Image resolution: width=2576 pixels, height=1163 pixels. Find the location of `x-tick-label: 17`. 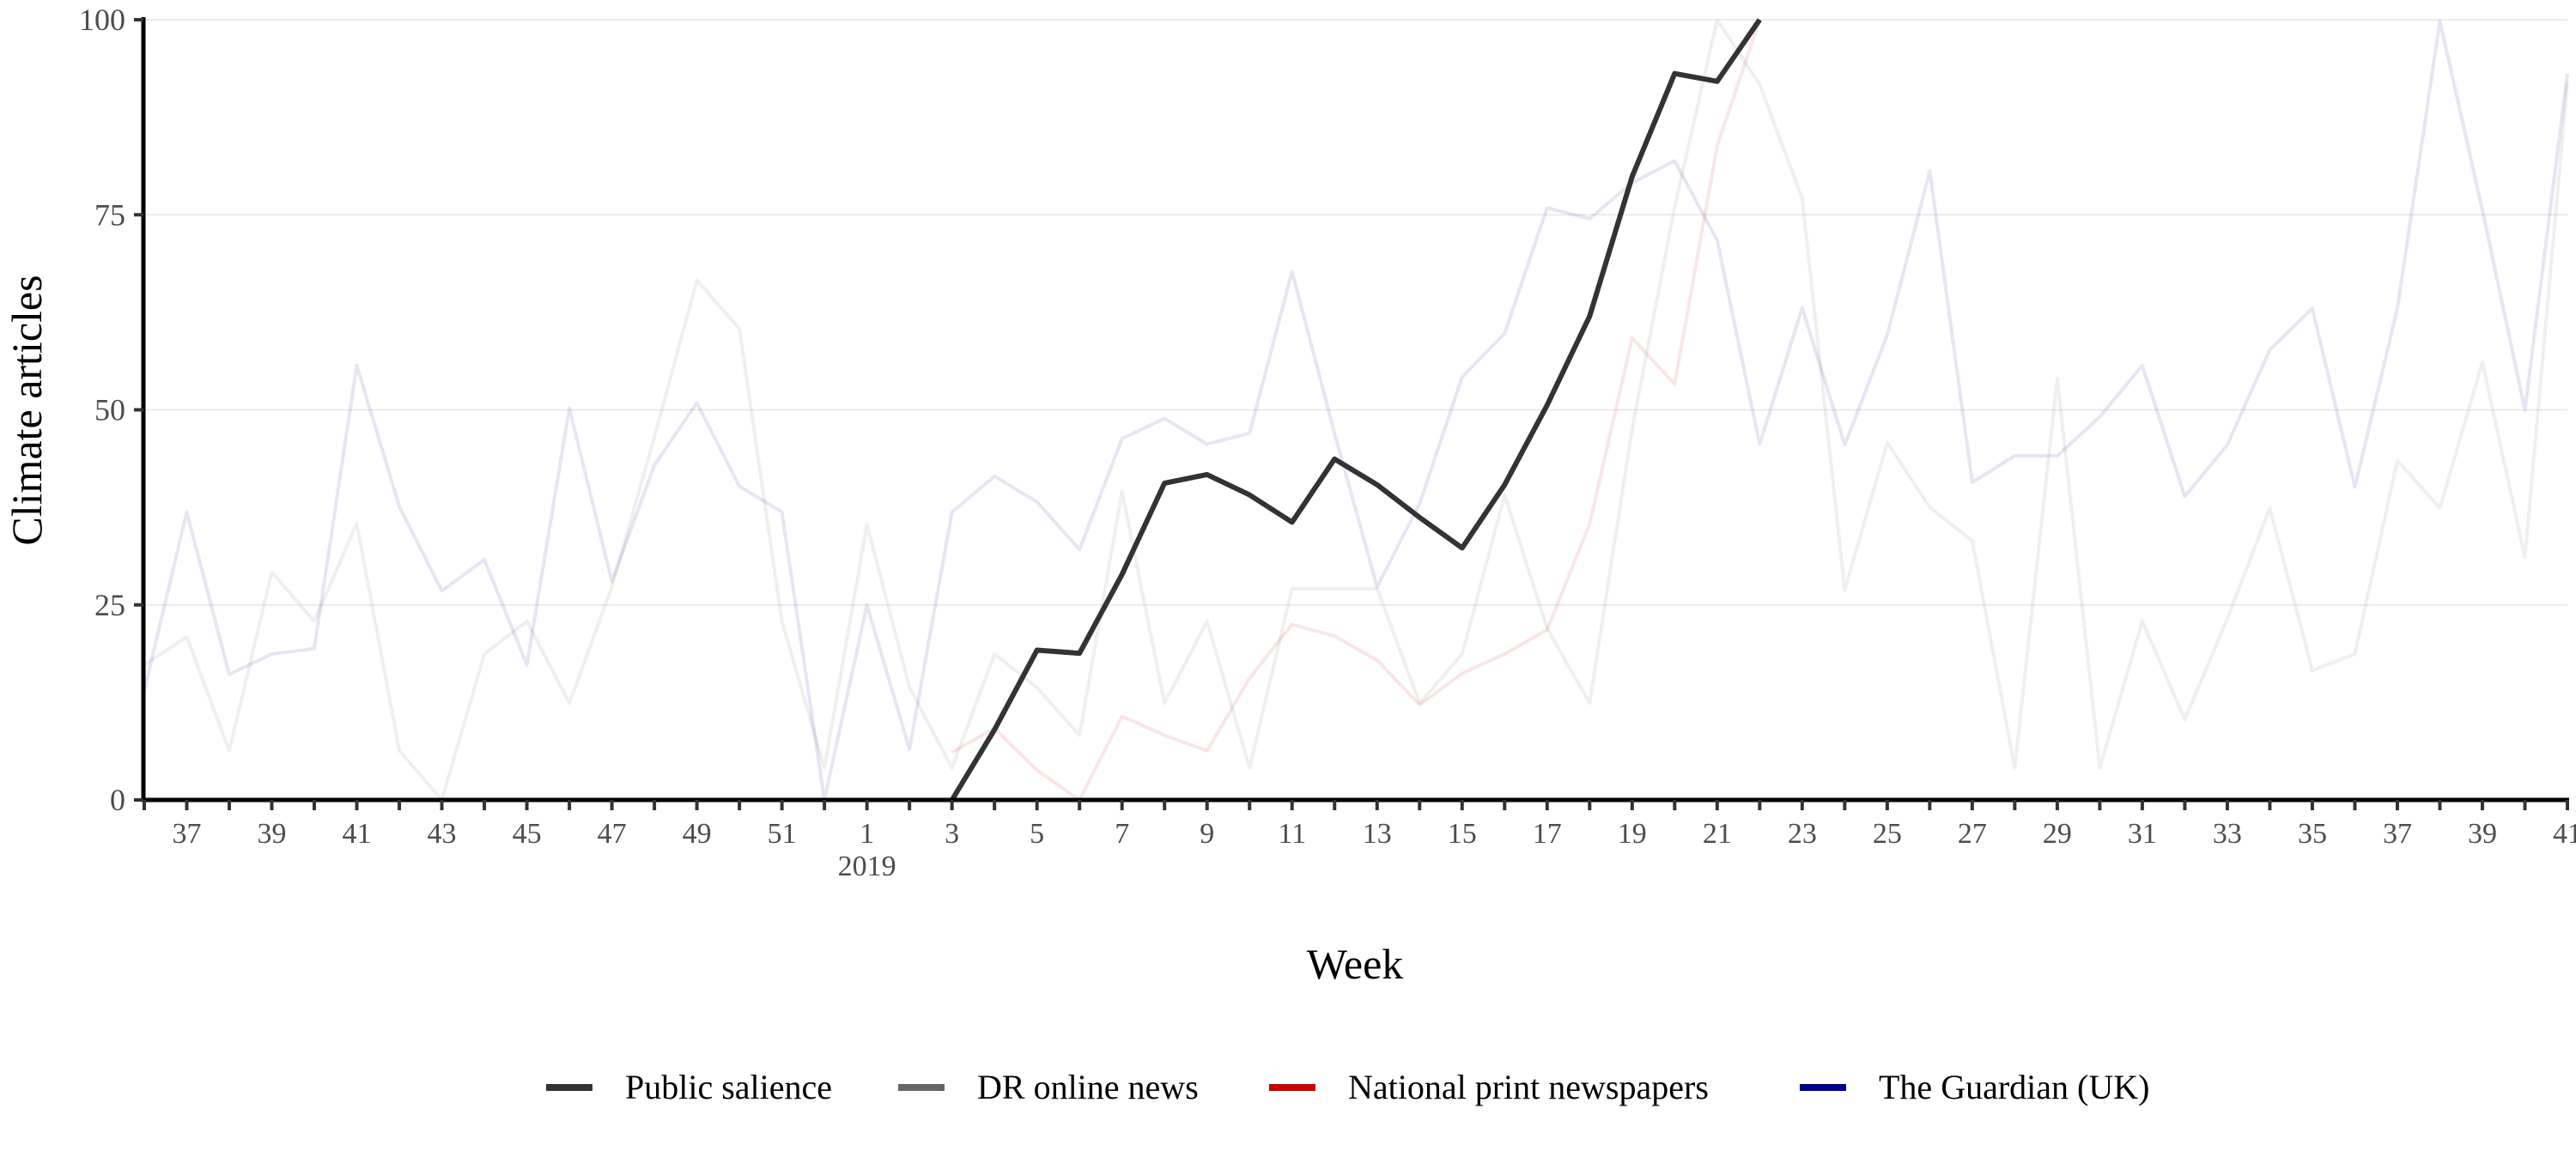

x-tick-label: 17 is located at coordinates (1547, 834).